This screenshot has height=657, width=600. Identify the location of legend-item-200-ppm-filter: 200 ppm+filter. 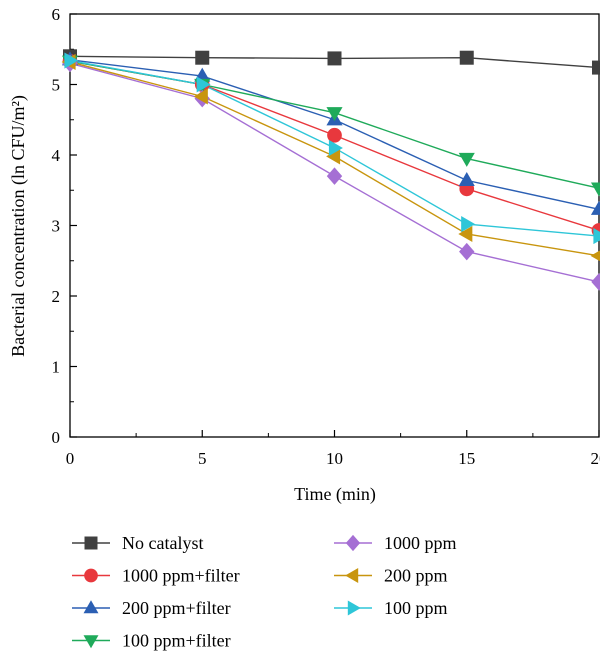
(151, 608).